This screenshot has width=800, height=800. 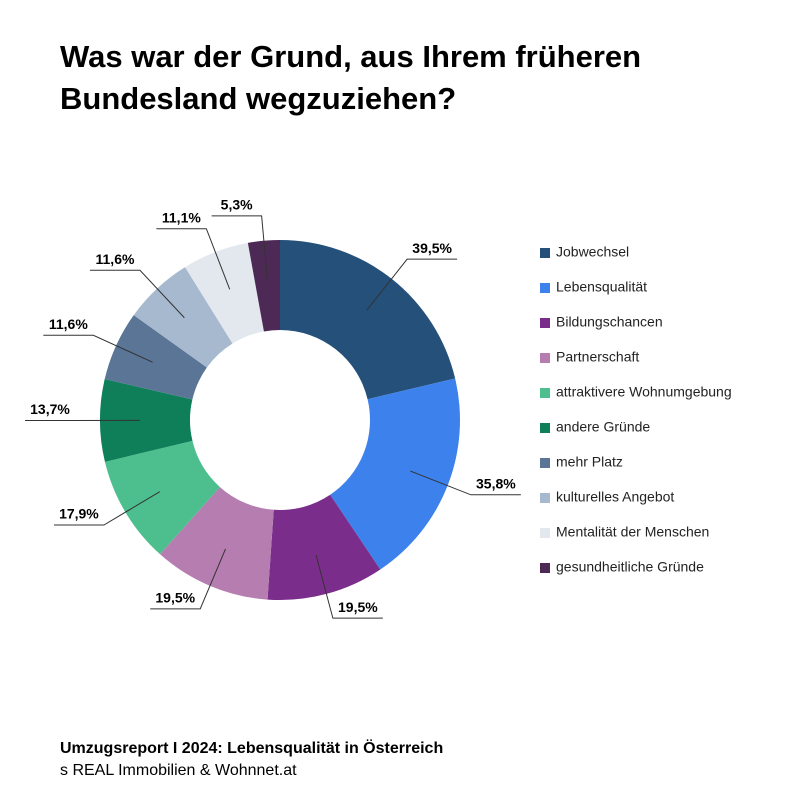 I want to click on legend-label: mehr Platz, so click(x=589, y=462).